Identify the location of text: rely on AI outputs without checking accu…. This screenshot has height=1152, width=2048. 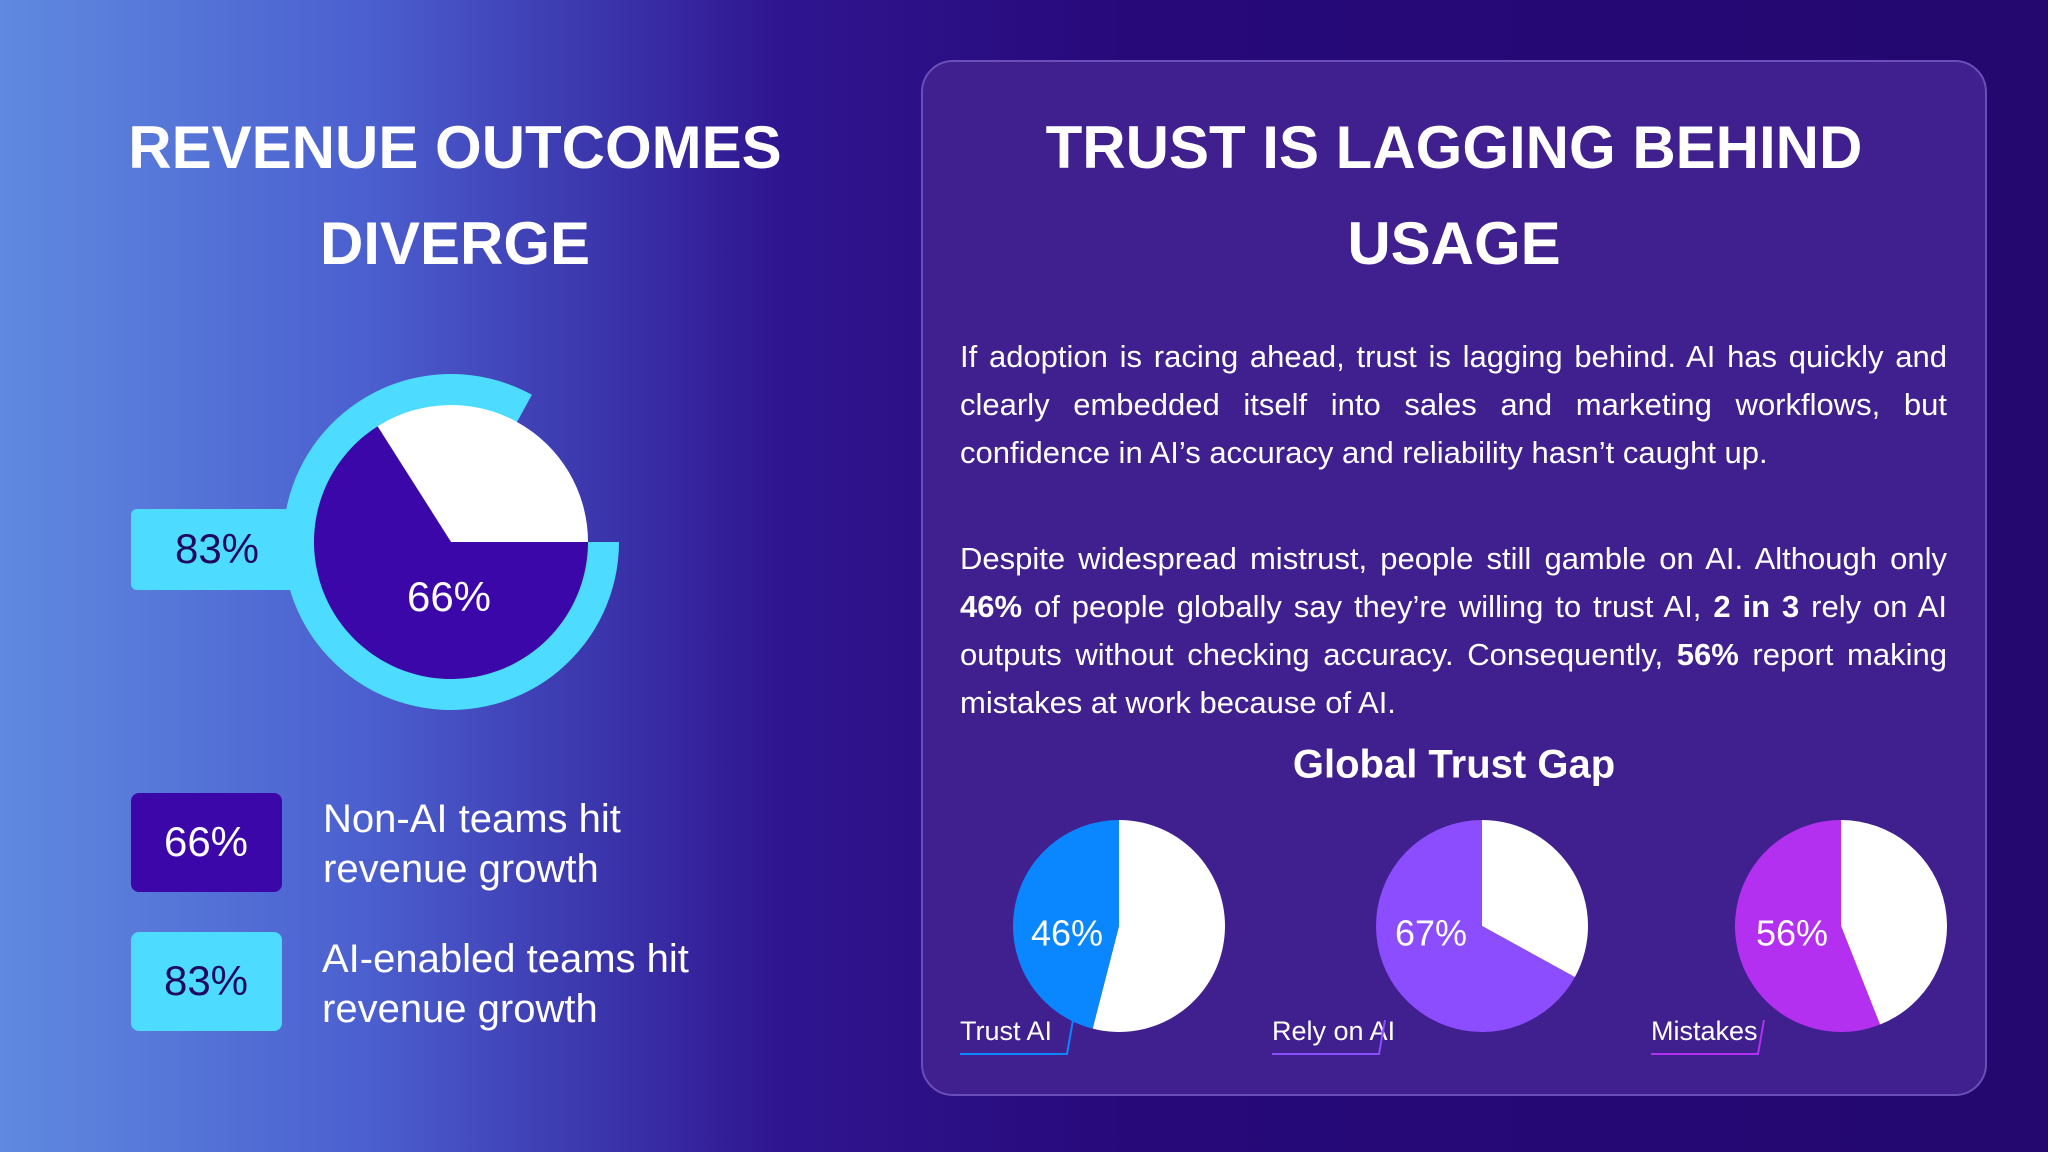
(1453, 630).